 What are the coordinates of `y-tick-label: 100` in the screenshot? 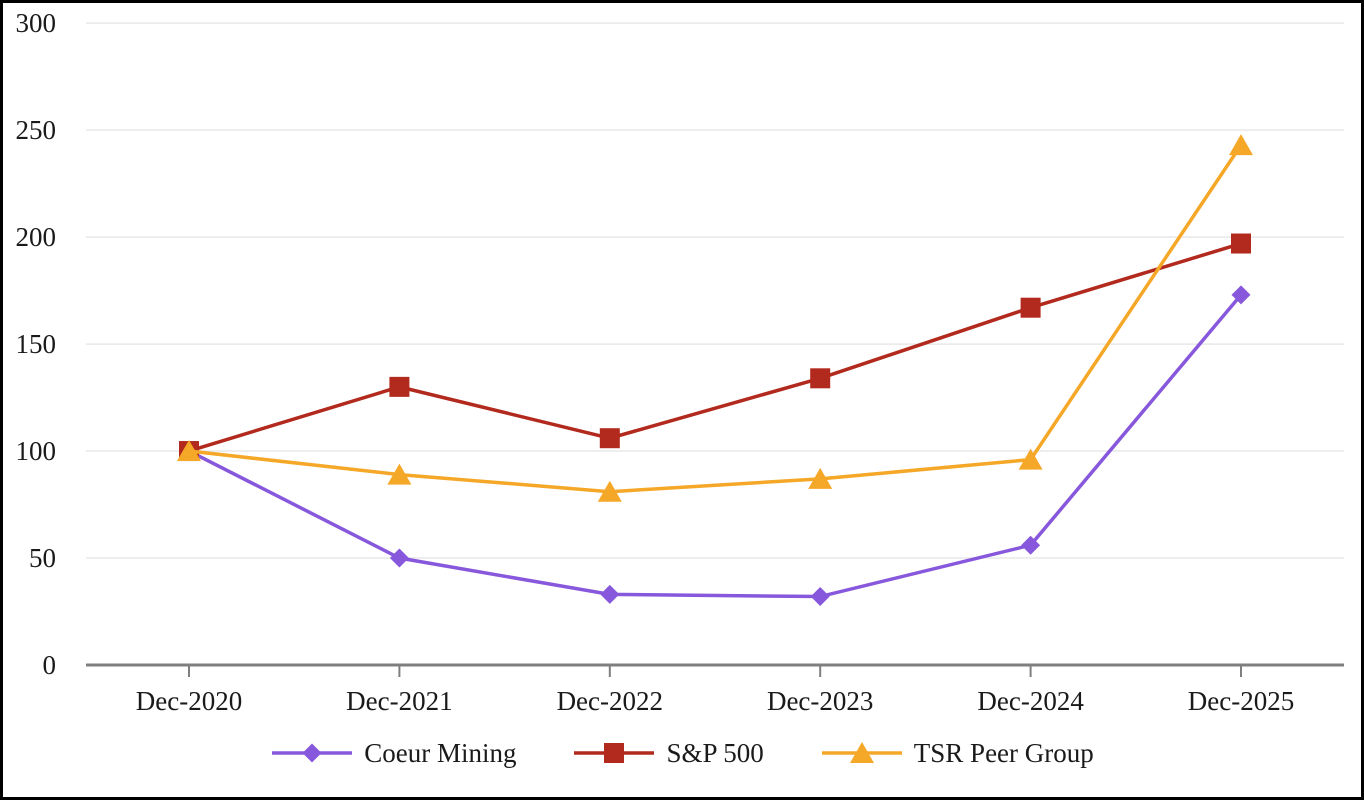 It's located at (36, 451).